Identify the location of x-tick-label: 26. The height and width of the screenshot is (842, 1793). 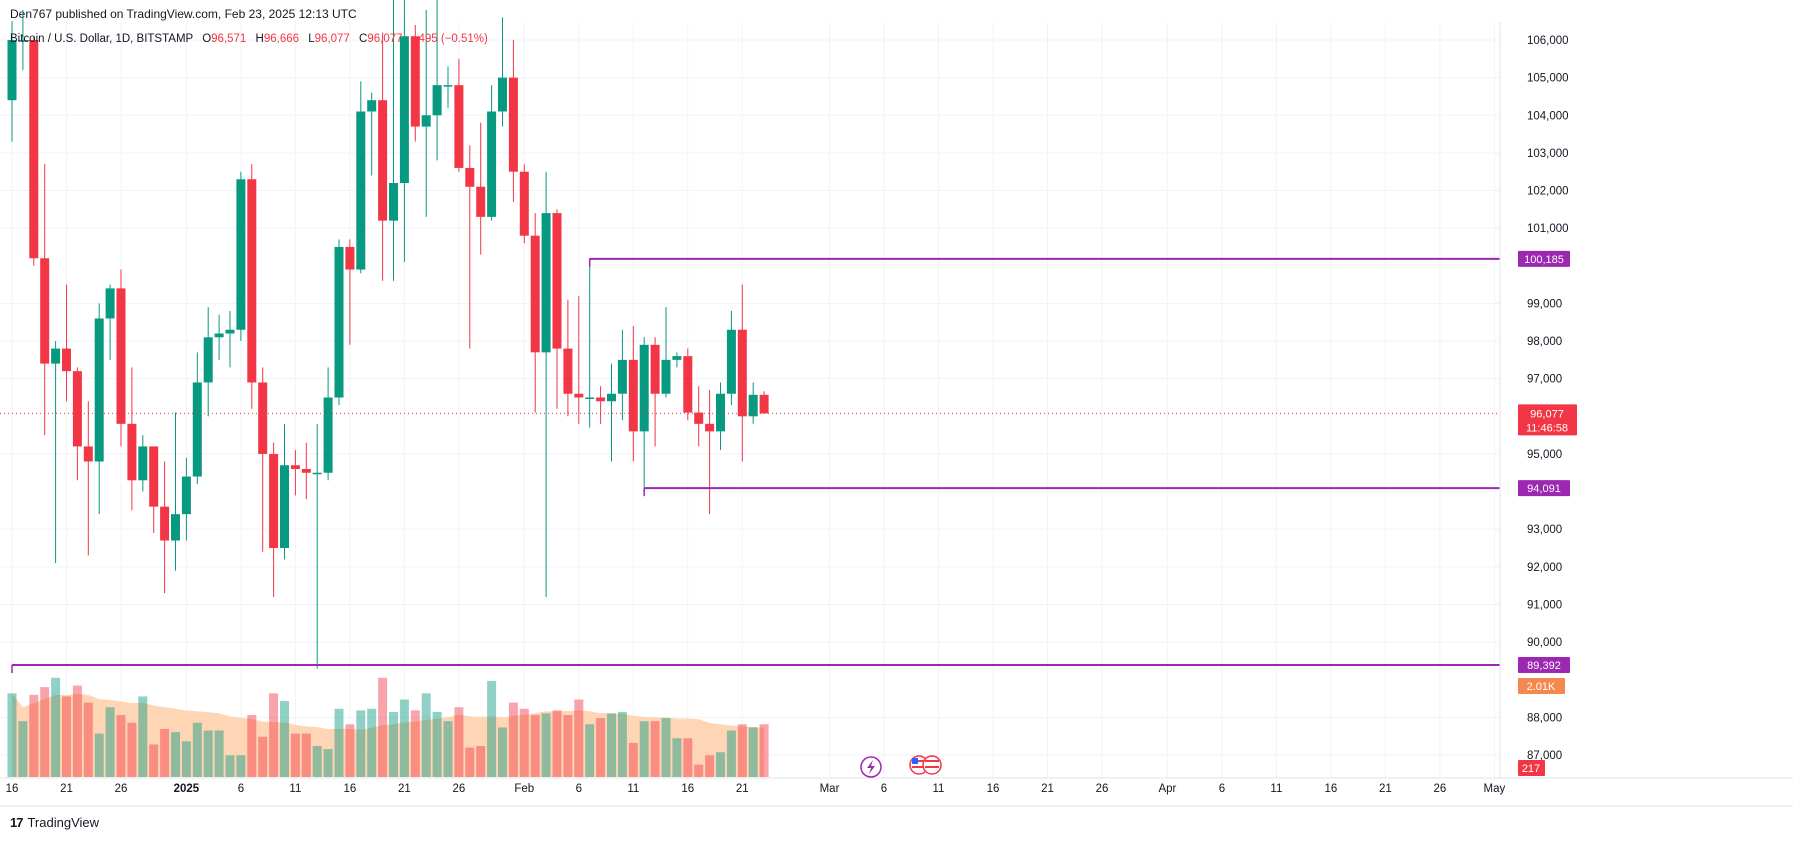
(1440, 789).